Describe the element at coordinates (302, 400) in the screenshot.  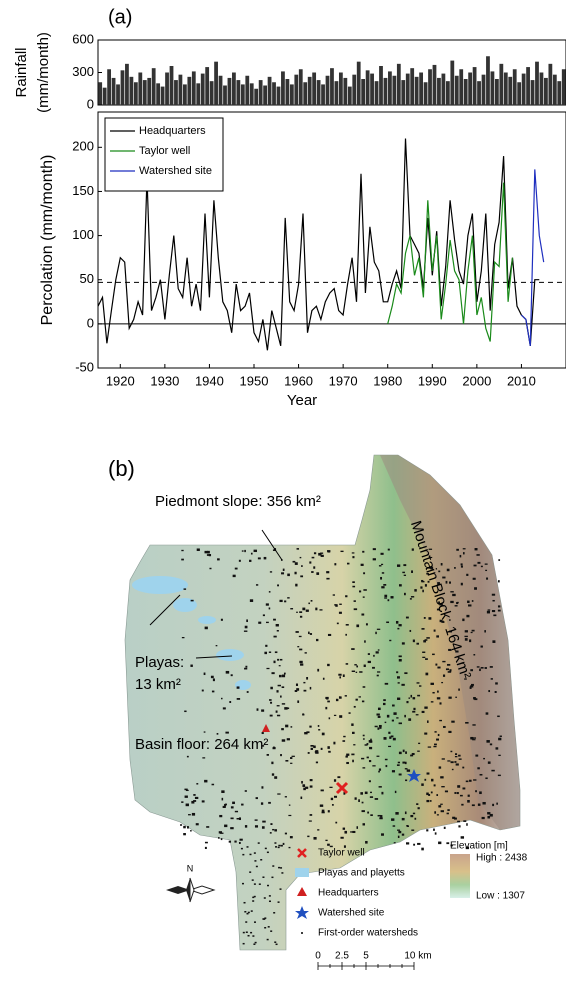
I see `x-axis-label: Year` at that location.